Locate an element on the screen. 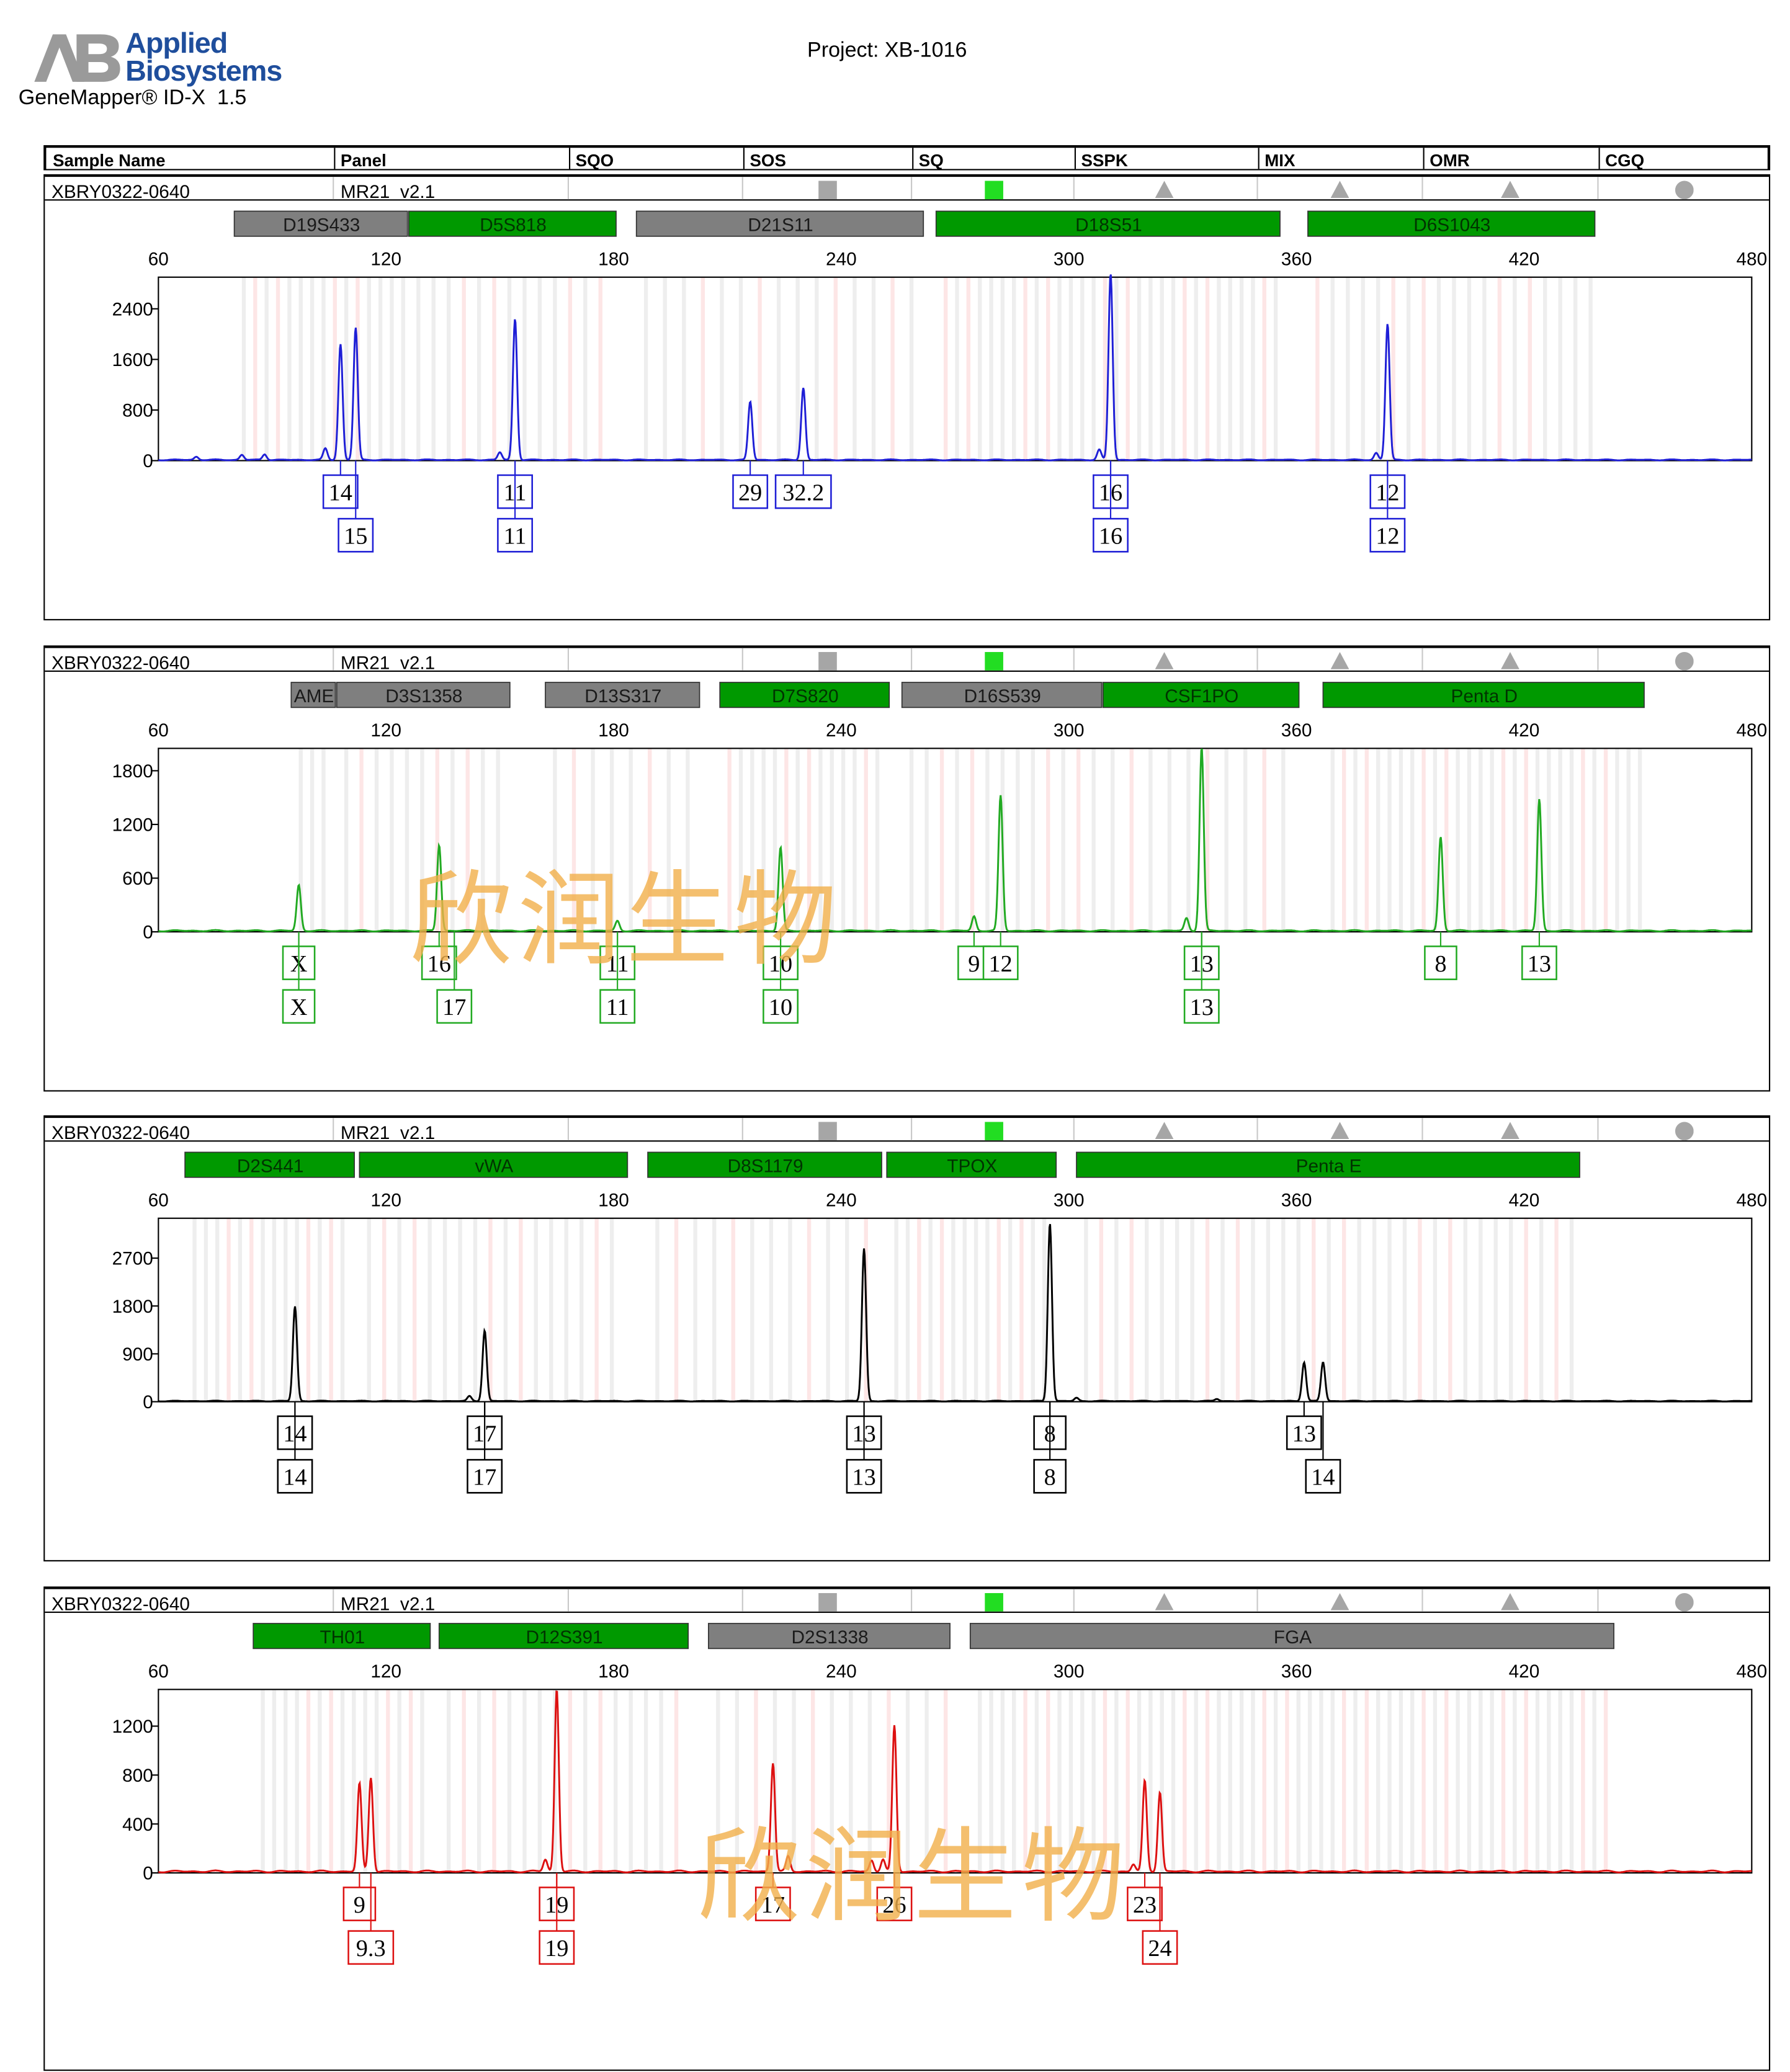 This screenshot has height=2072, width=1790. marker-penta-e: Penta E is located at coordinates (1328, 1164).